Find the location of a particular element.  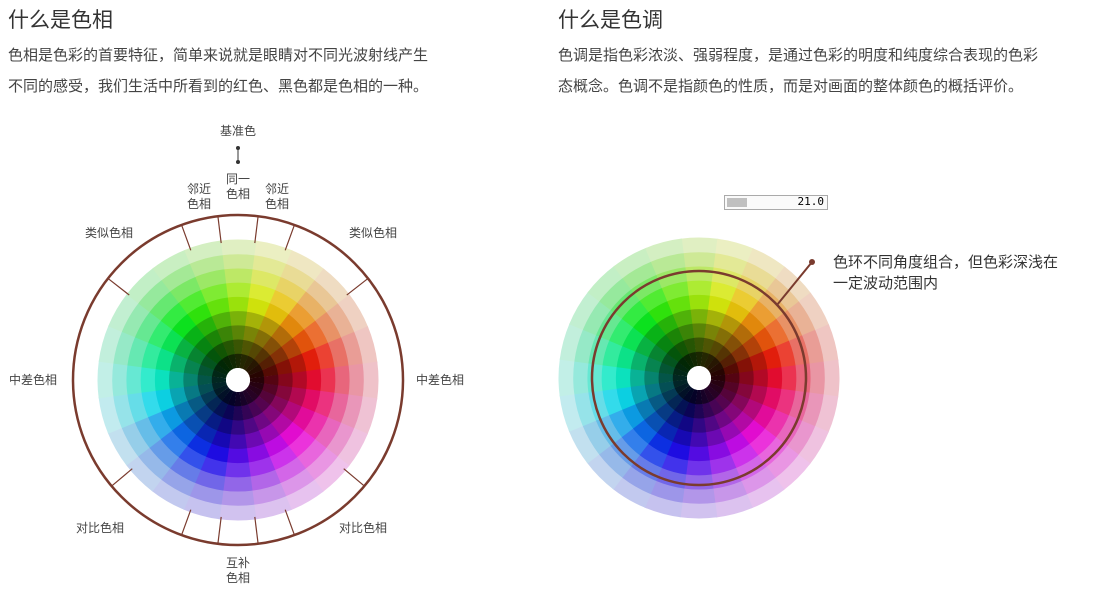

label-line: 色相 is located at coordinates (238, 578).